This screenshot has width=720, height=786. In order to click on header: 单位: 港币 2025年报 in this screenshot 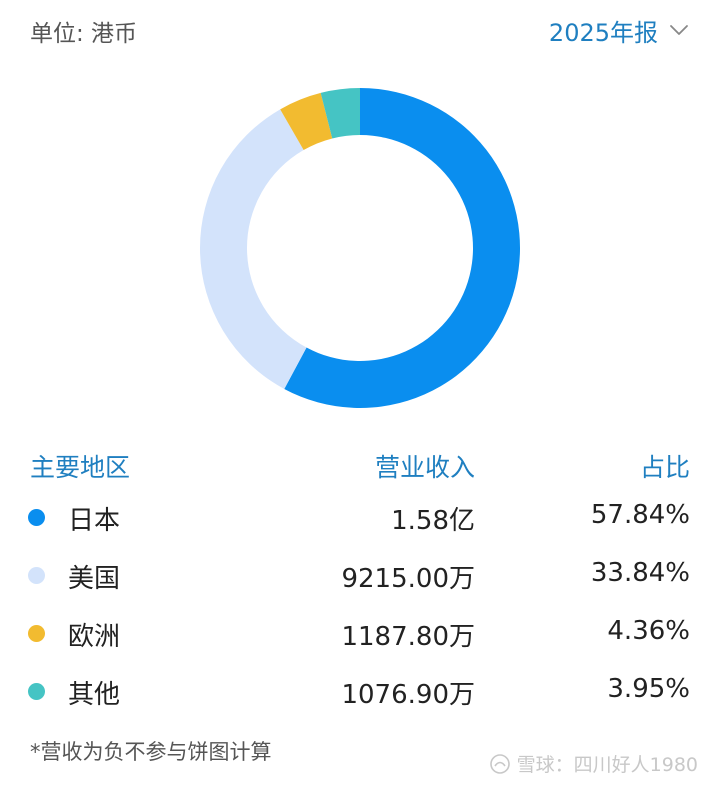, I will do `click(360, 31)`.